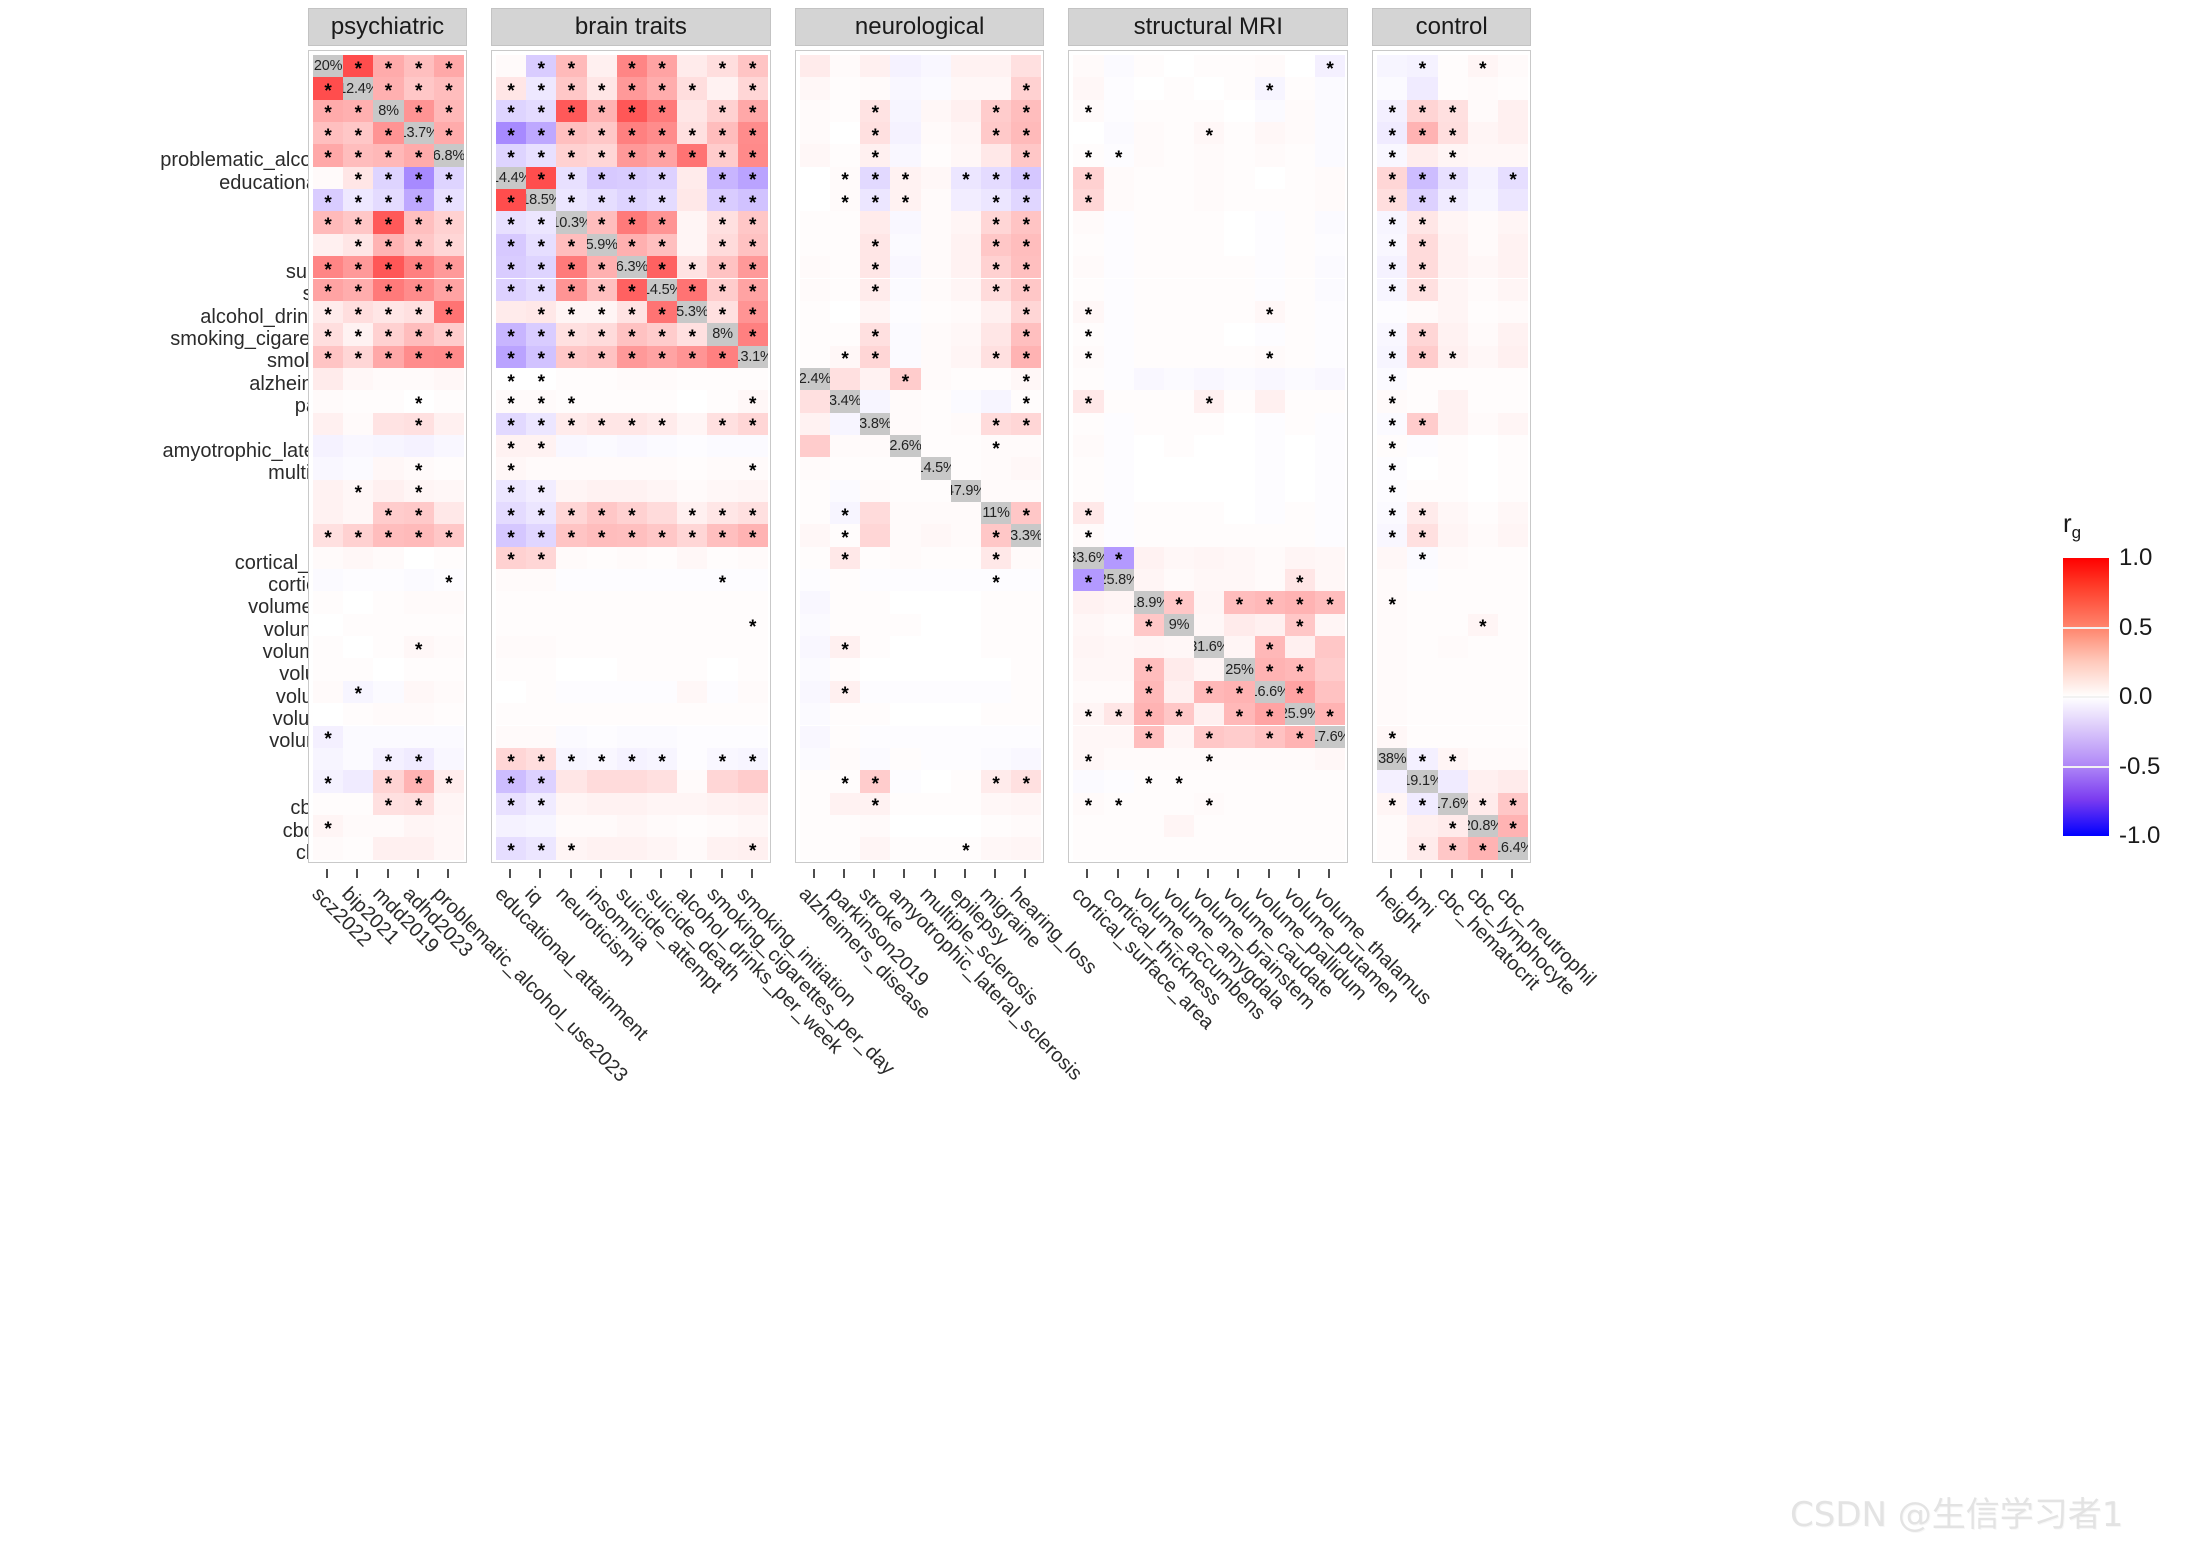  Describe the element at coordinates (1088, 558) in the screenshot. I see `heatmap-diagonal-cell: 33.6%` at that location.